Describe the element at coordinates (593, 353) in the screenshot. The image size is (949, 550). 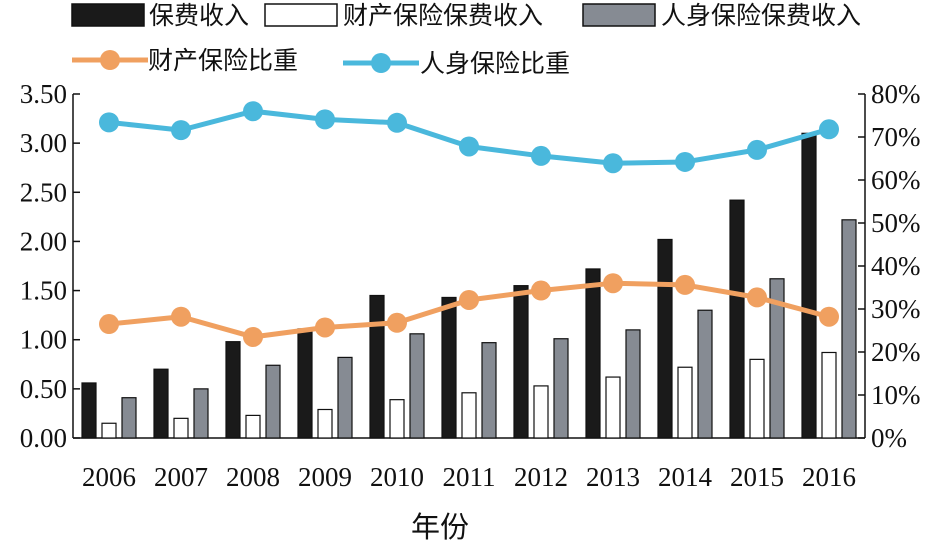
I see `bar-premium-income-2013` at that location.